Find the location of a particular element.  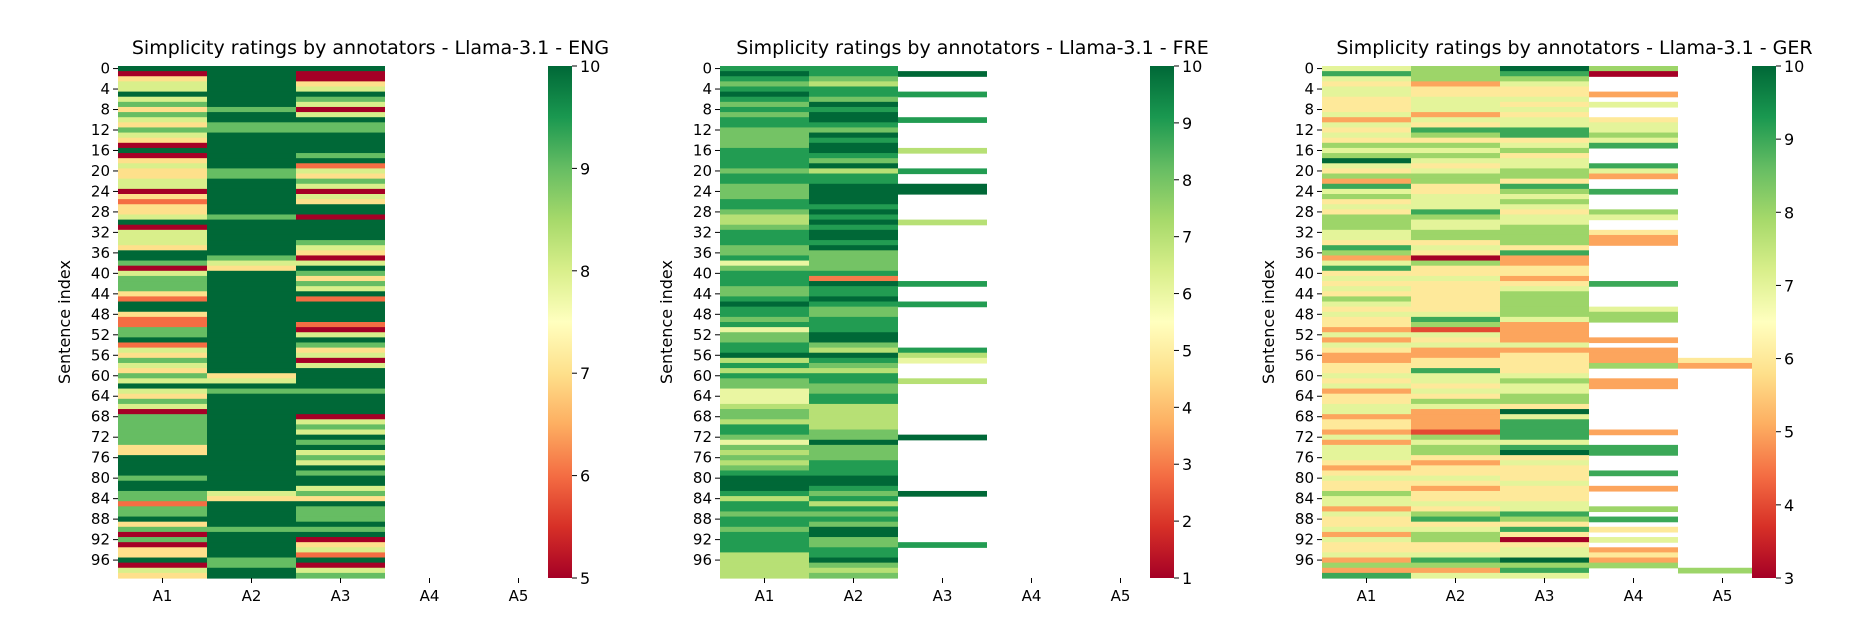

y-tick-label: 96 is located at coordinates (100, 560).